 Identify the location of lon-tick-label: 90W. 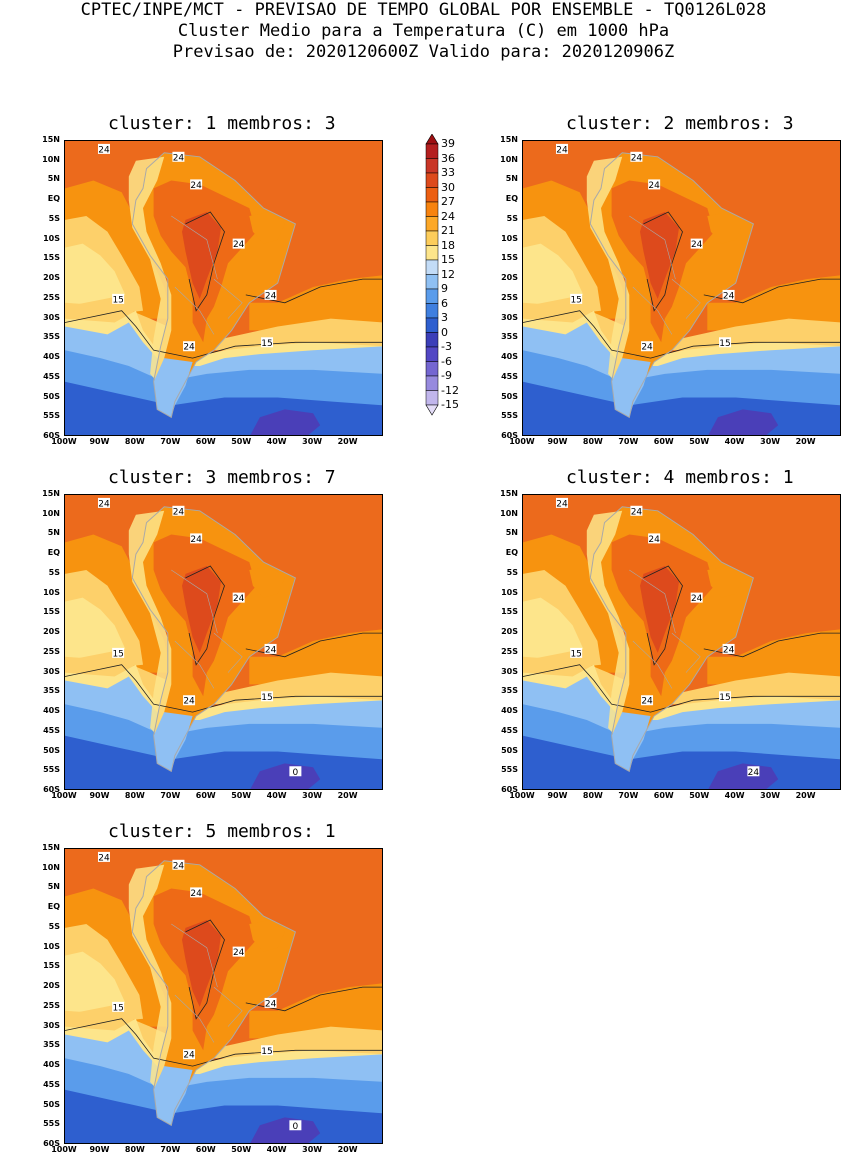
(99, 441).